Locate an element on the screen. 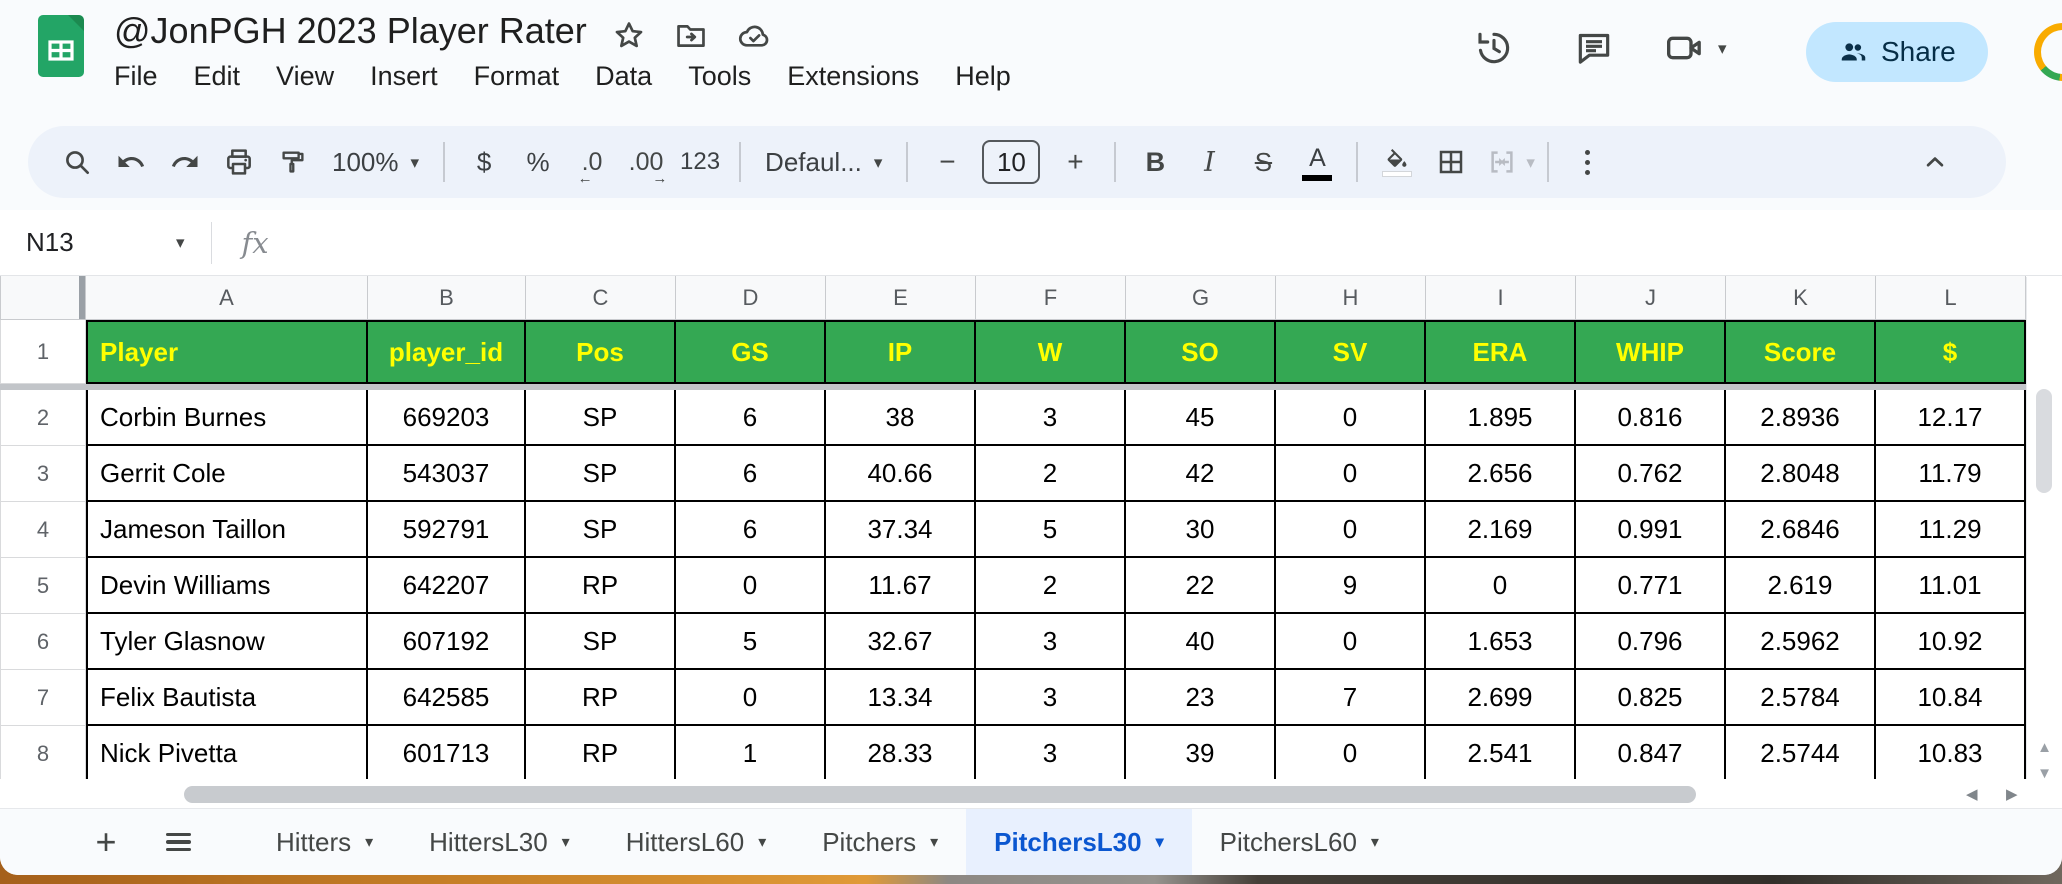 The width and height of the screenshot is (2062, 884). cell: SV is located at coordinates (1351, 352).